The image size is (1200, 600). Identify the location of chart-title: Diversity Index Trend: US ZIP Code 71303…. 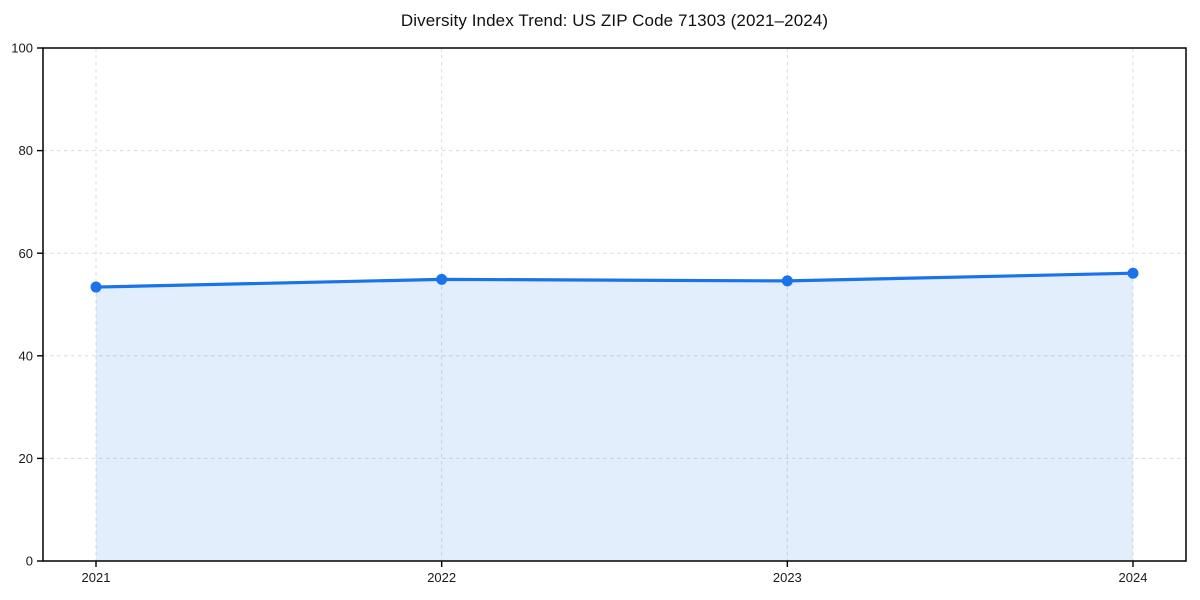
(614, 20).